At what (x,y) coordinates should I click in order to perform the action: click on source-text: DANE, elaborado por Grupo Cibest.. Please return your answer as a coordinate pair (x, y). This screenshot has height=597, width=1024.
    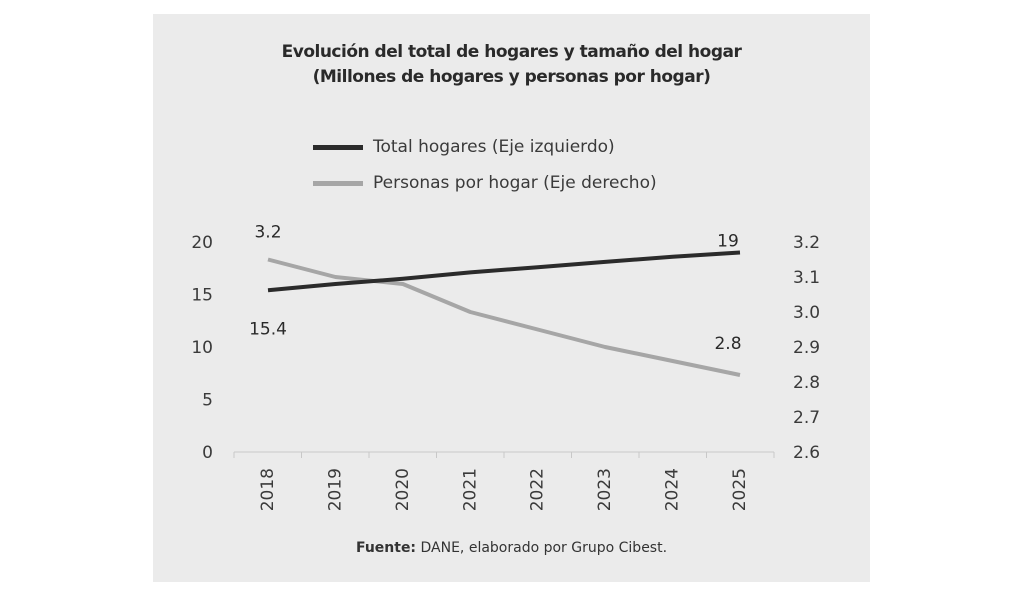
    Looking at the image, I should click on (542, 548).